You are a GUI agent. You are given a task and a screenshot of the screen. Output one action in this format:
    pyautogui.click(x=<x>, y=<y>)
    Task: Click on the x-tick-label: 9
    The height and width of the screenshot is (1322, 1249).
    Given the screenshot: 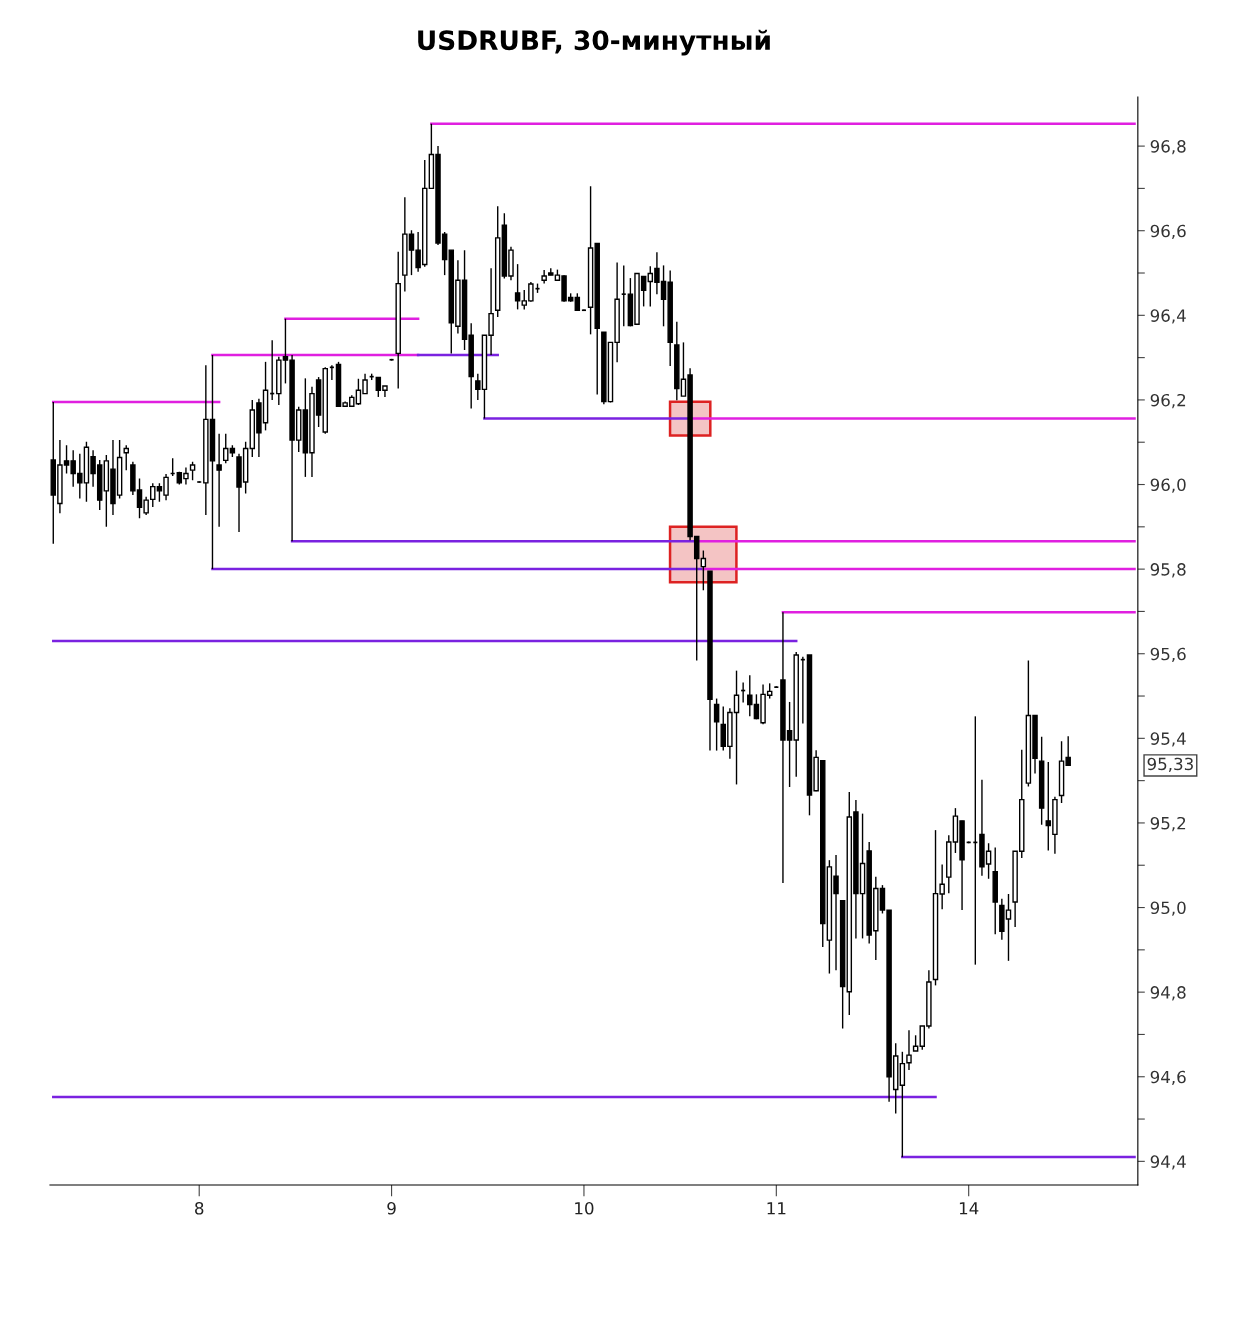 What is the action you would take?
    pyautogui.click(x=391, y=1208)
    